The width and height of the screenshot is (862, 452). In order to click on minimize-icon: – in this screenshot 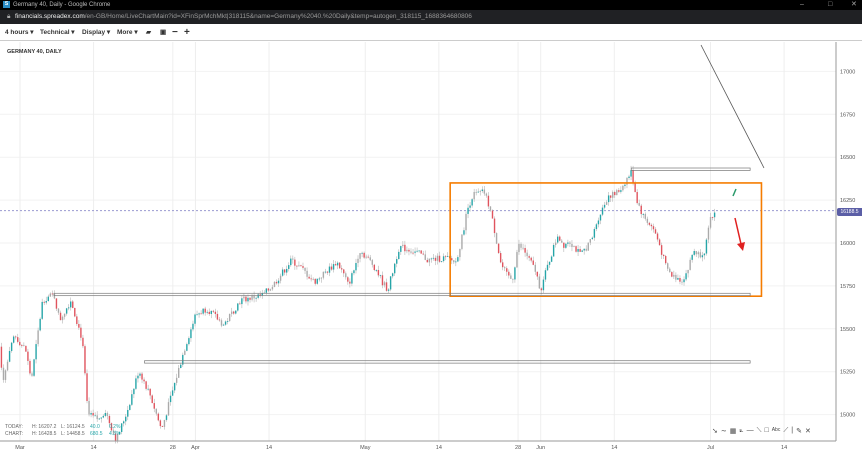, I will do `click(802, 4)`.